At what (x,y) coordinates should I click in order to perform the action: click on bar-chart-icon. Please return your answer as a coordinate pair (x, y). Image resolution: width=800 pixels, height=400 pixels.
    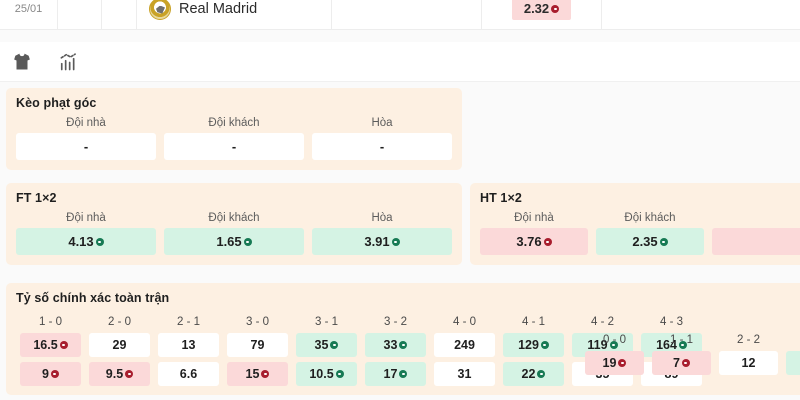
    Looking at the image, I should click on (68, 62).